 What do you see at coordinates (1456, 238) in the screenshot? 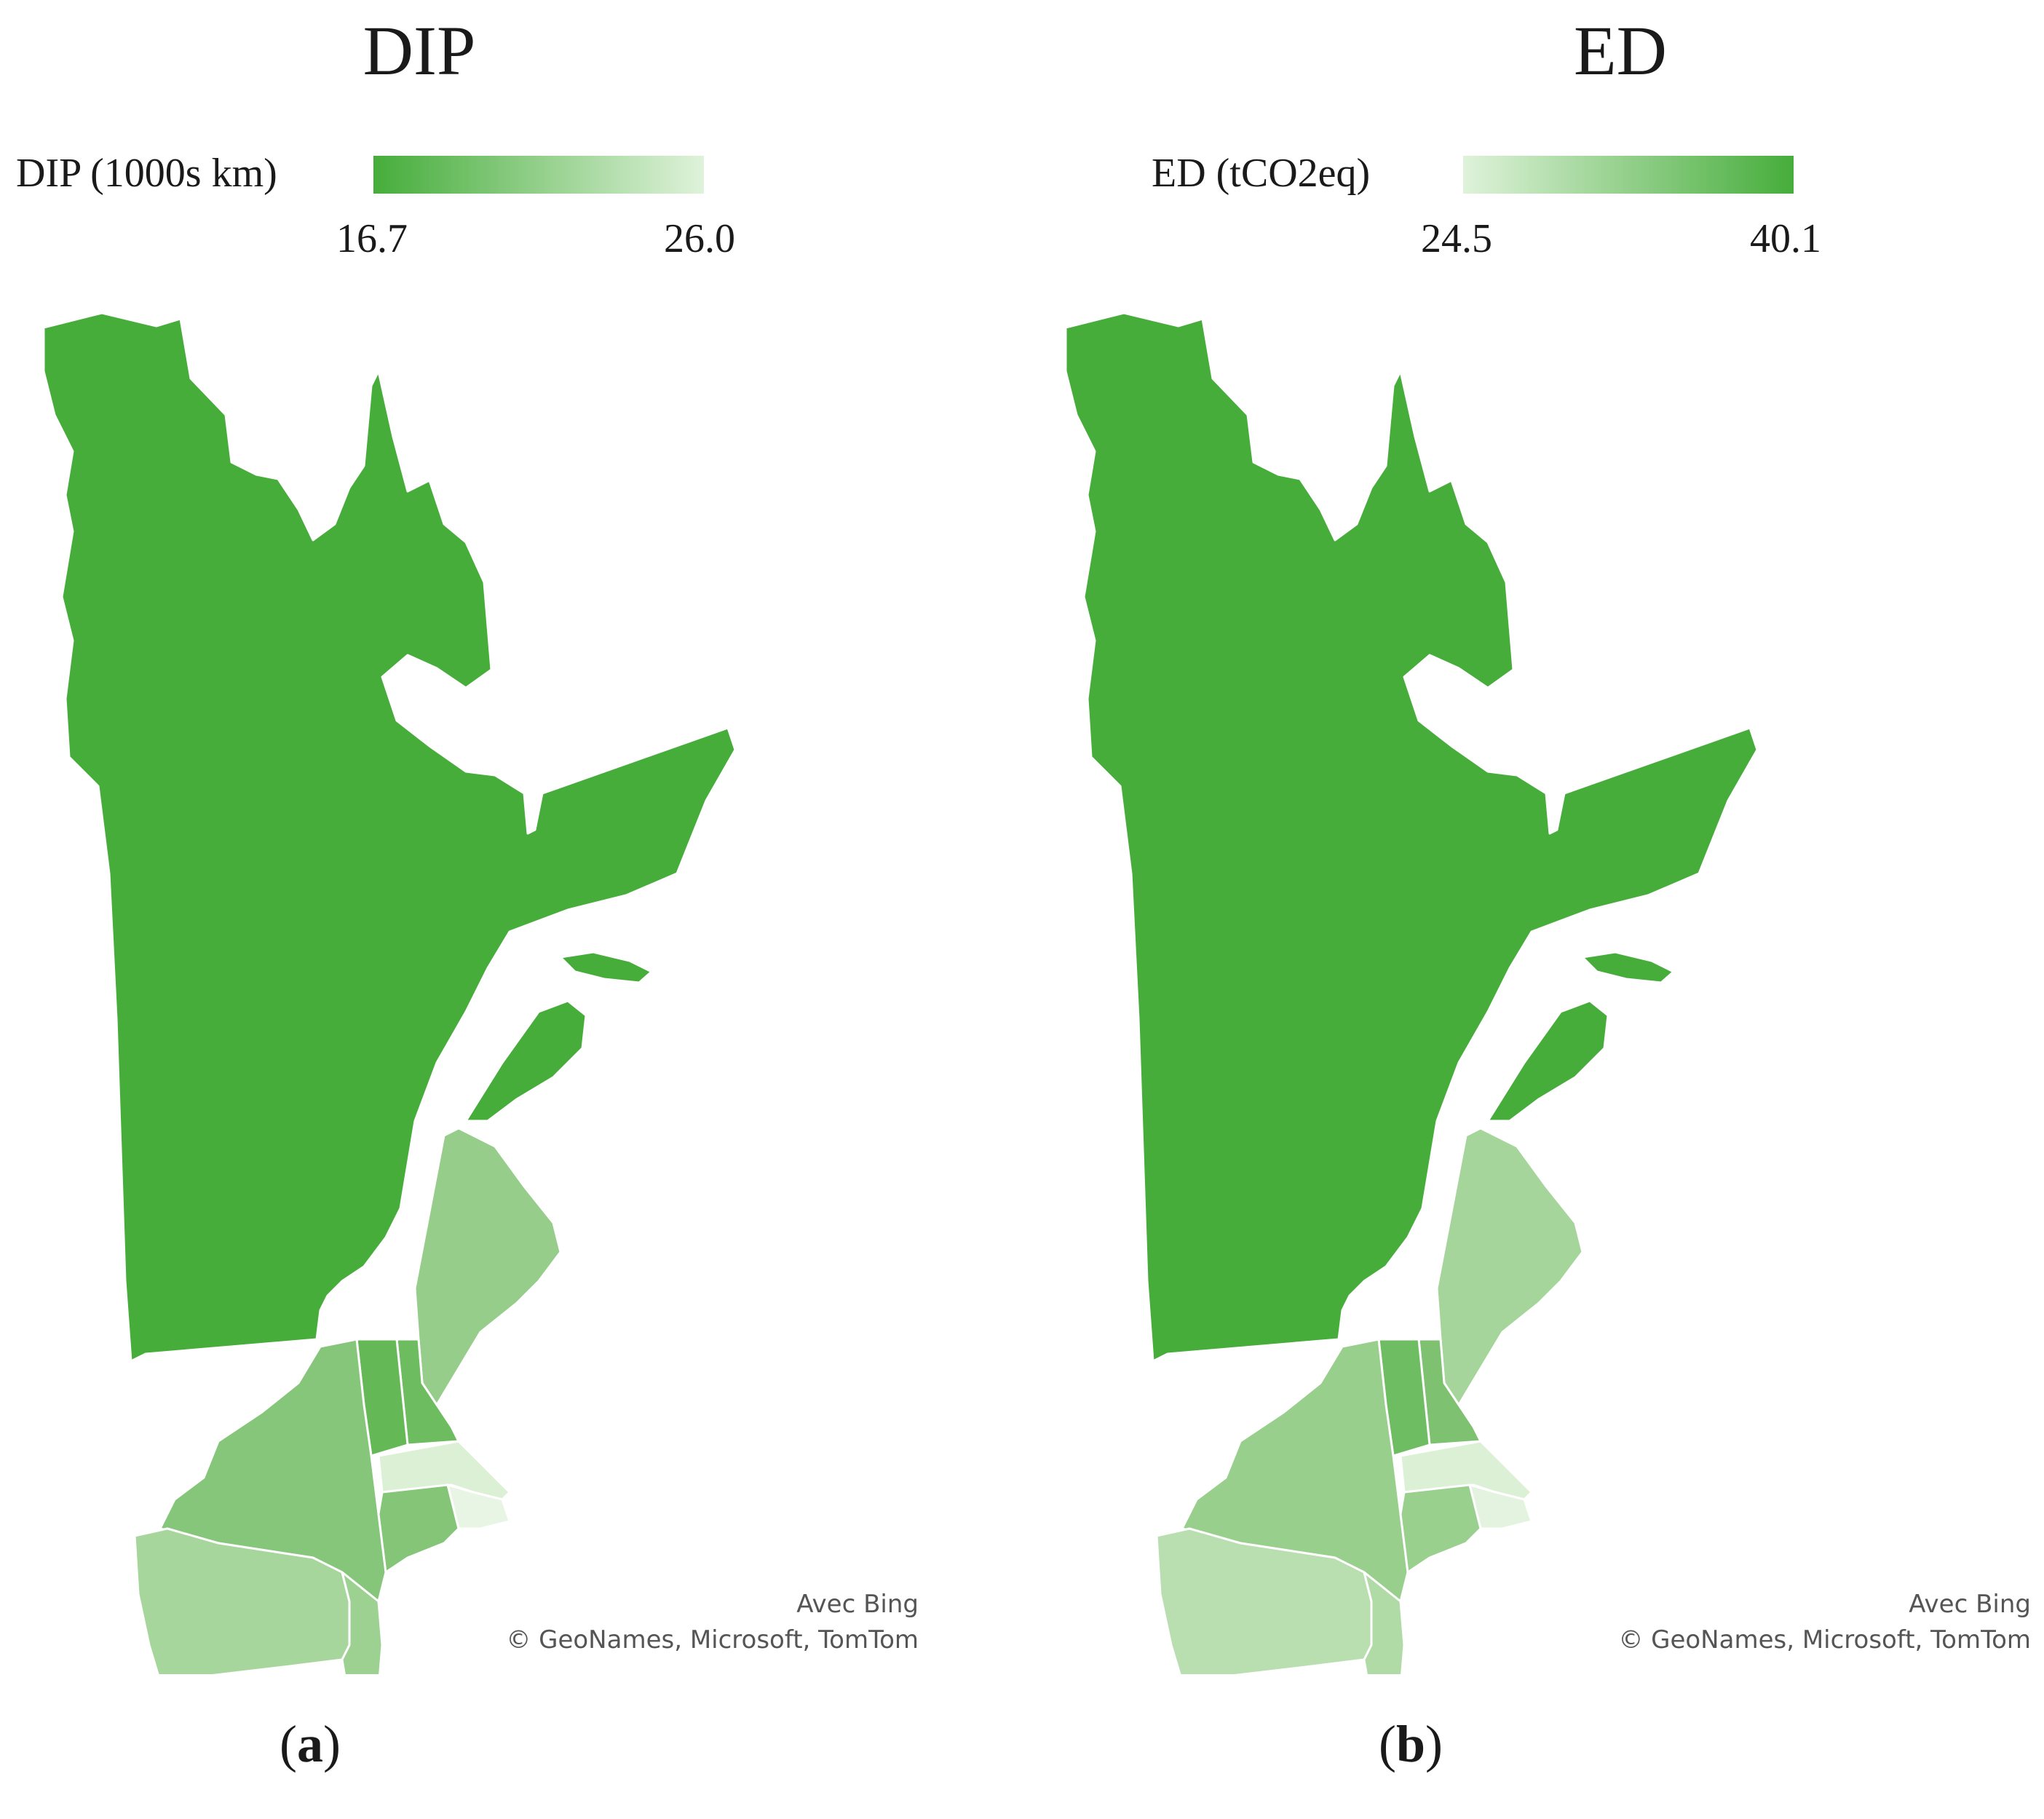
I see `legend-min-value: 24.5` at bounding box center [1456, 238].